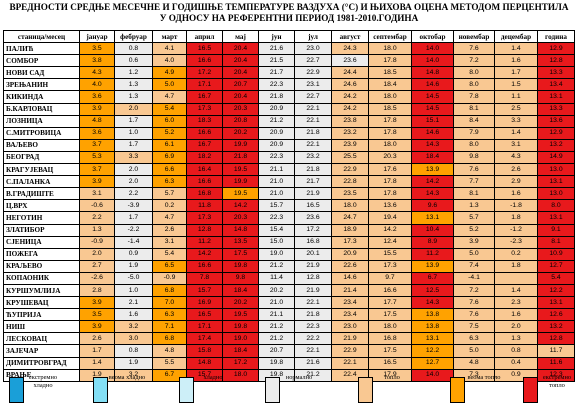 Image resolution: width=578 pixels, height=406 pixels. What do you see at coordinates (41, 266) in the screenshot?
I see `station-name: КРАЉЕВО` at bounding box center [41, 266].